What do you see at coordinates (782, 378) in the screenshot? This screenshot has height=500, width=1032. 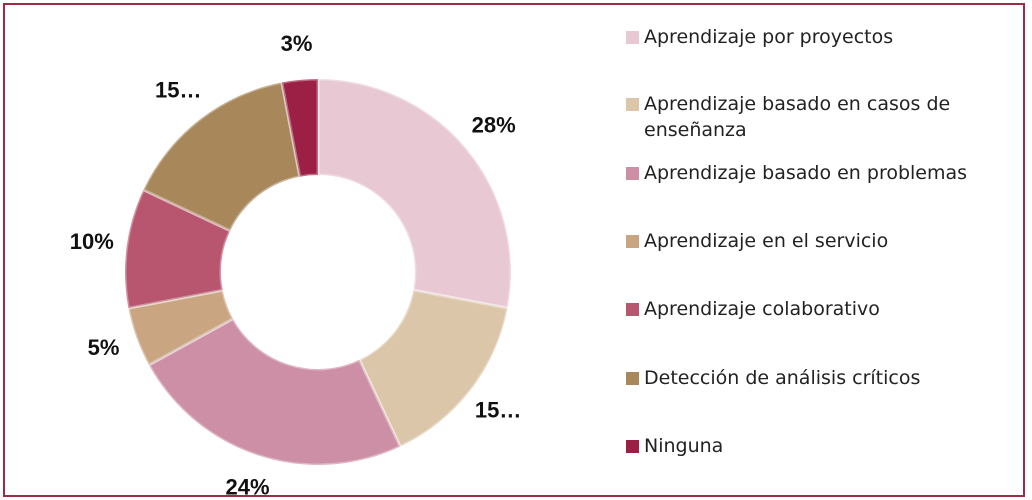 I see `legend-label: Detección de análisis críticos` at bounding box center [782, 378].